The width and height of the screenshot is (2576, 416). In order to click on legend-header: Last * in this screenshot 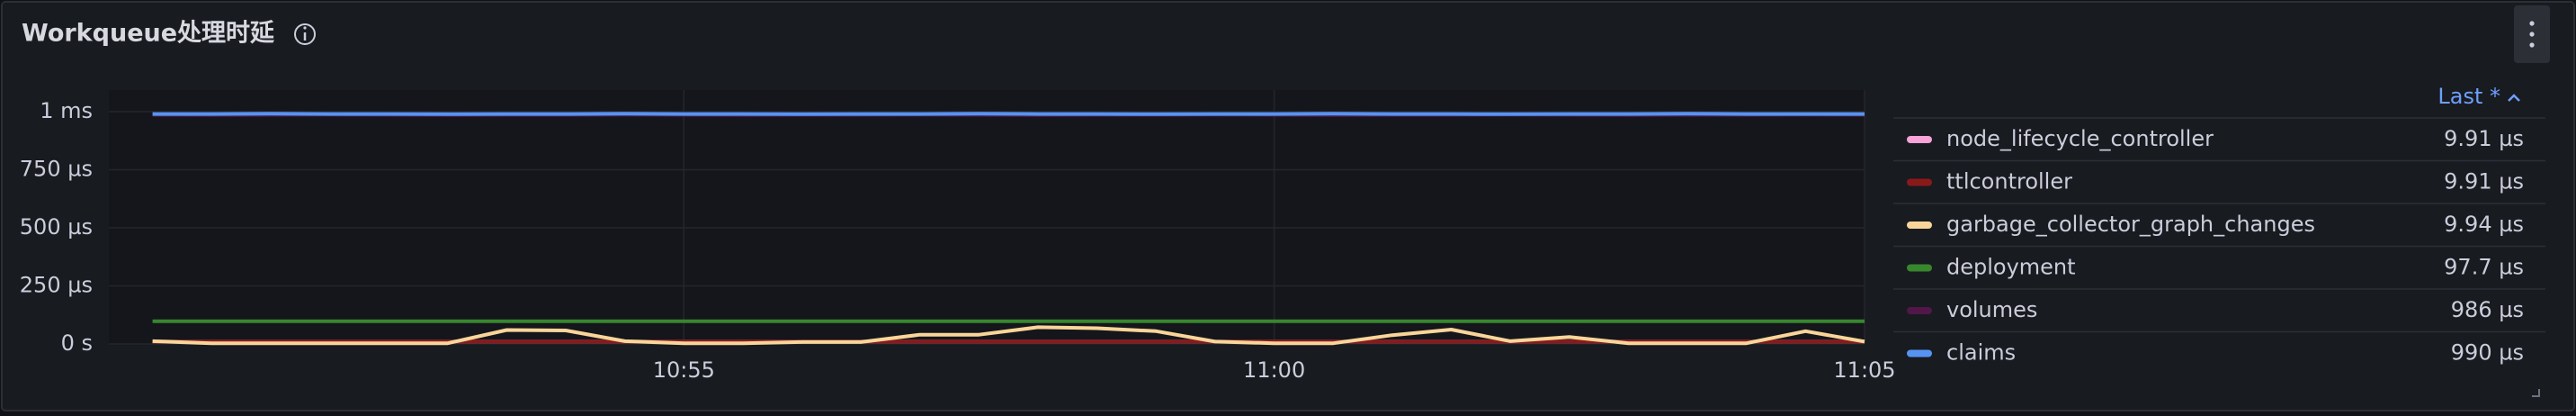, I will do `click(2468, 97)`.